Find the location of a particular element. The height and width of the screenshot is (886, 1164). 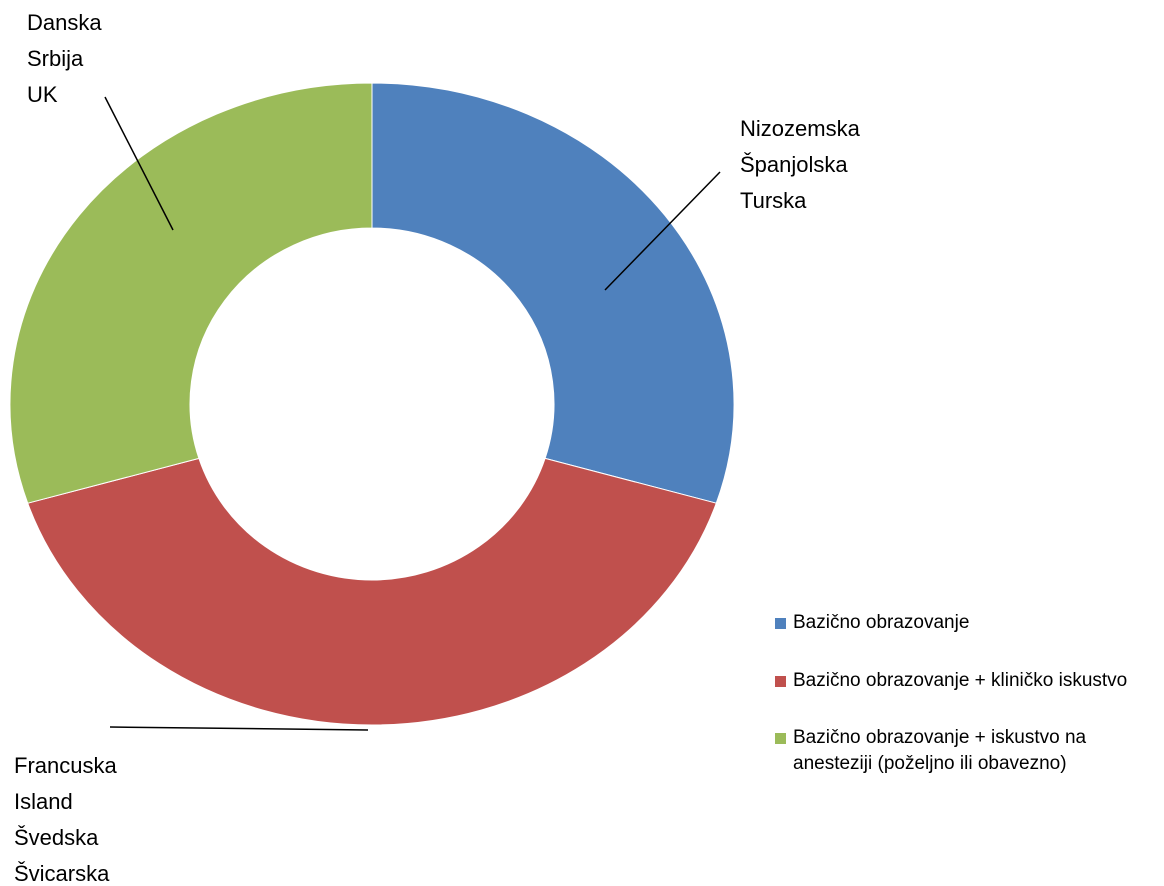

data-label: Turska is located at coordinates (773, 200).